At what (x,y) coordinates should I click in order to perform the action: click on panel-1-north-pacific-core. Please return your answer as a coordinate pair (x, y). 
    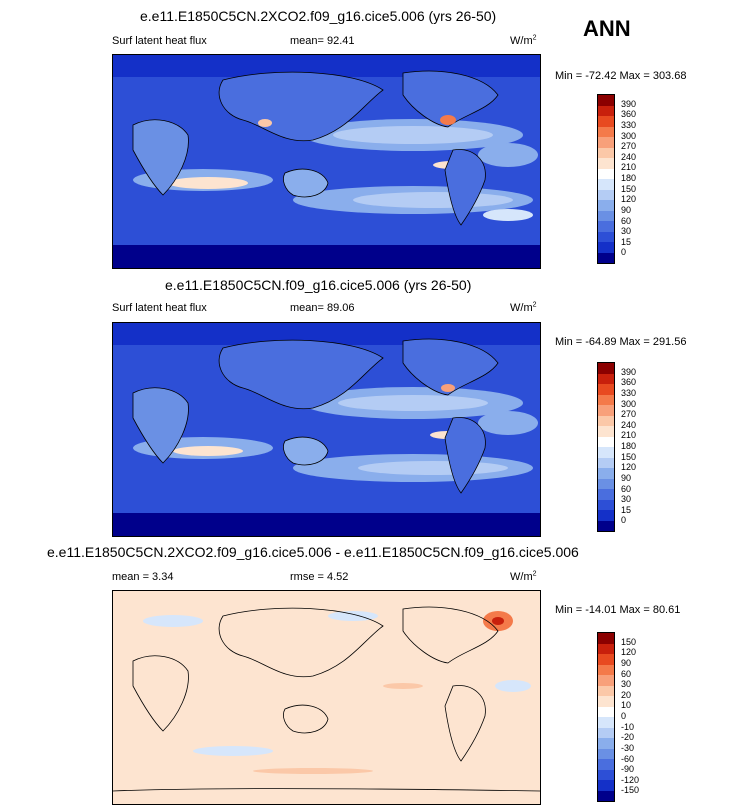
    Looking at the image, I should click on (413, 135).